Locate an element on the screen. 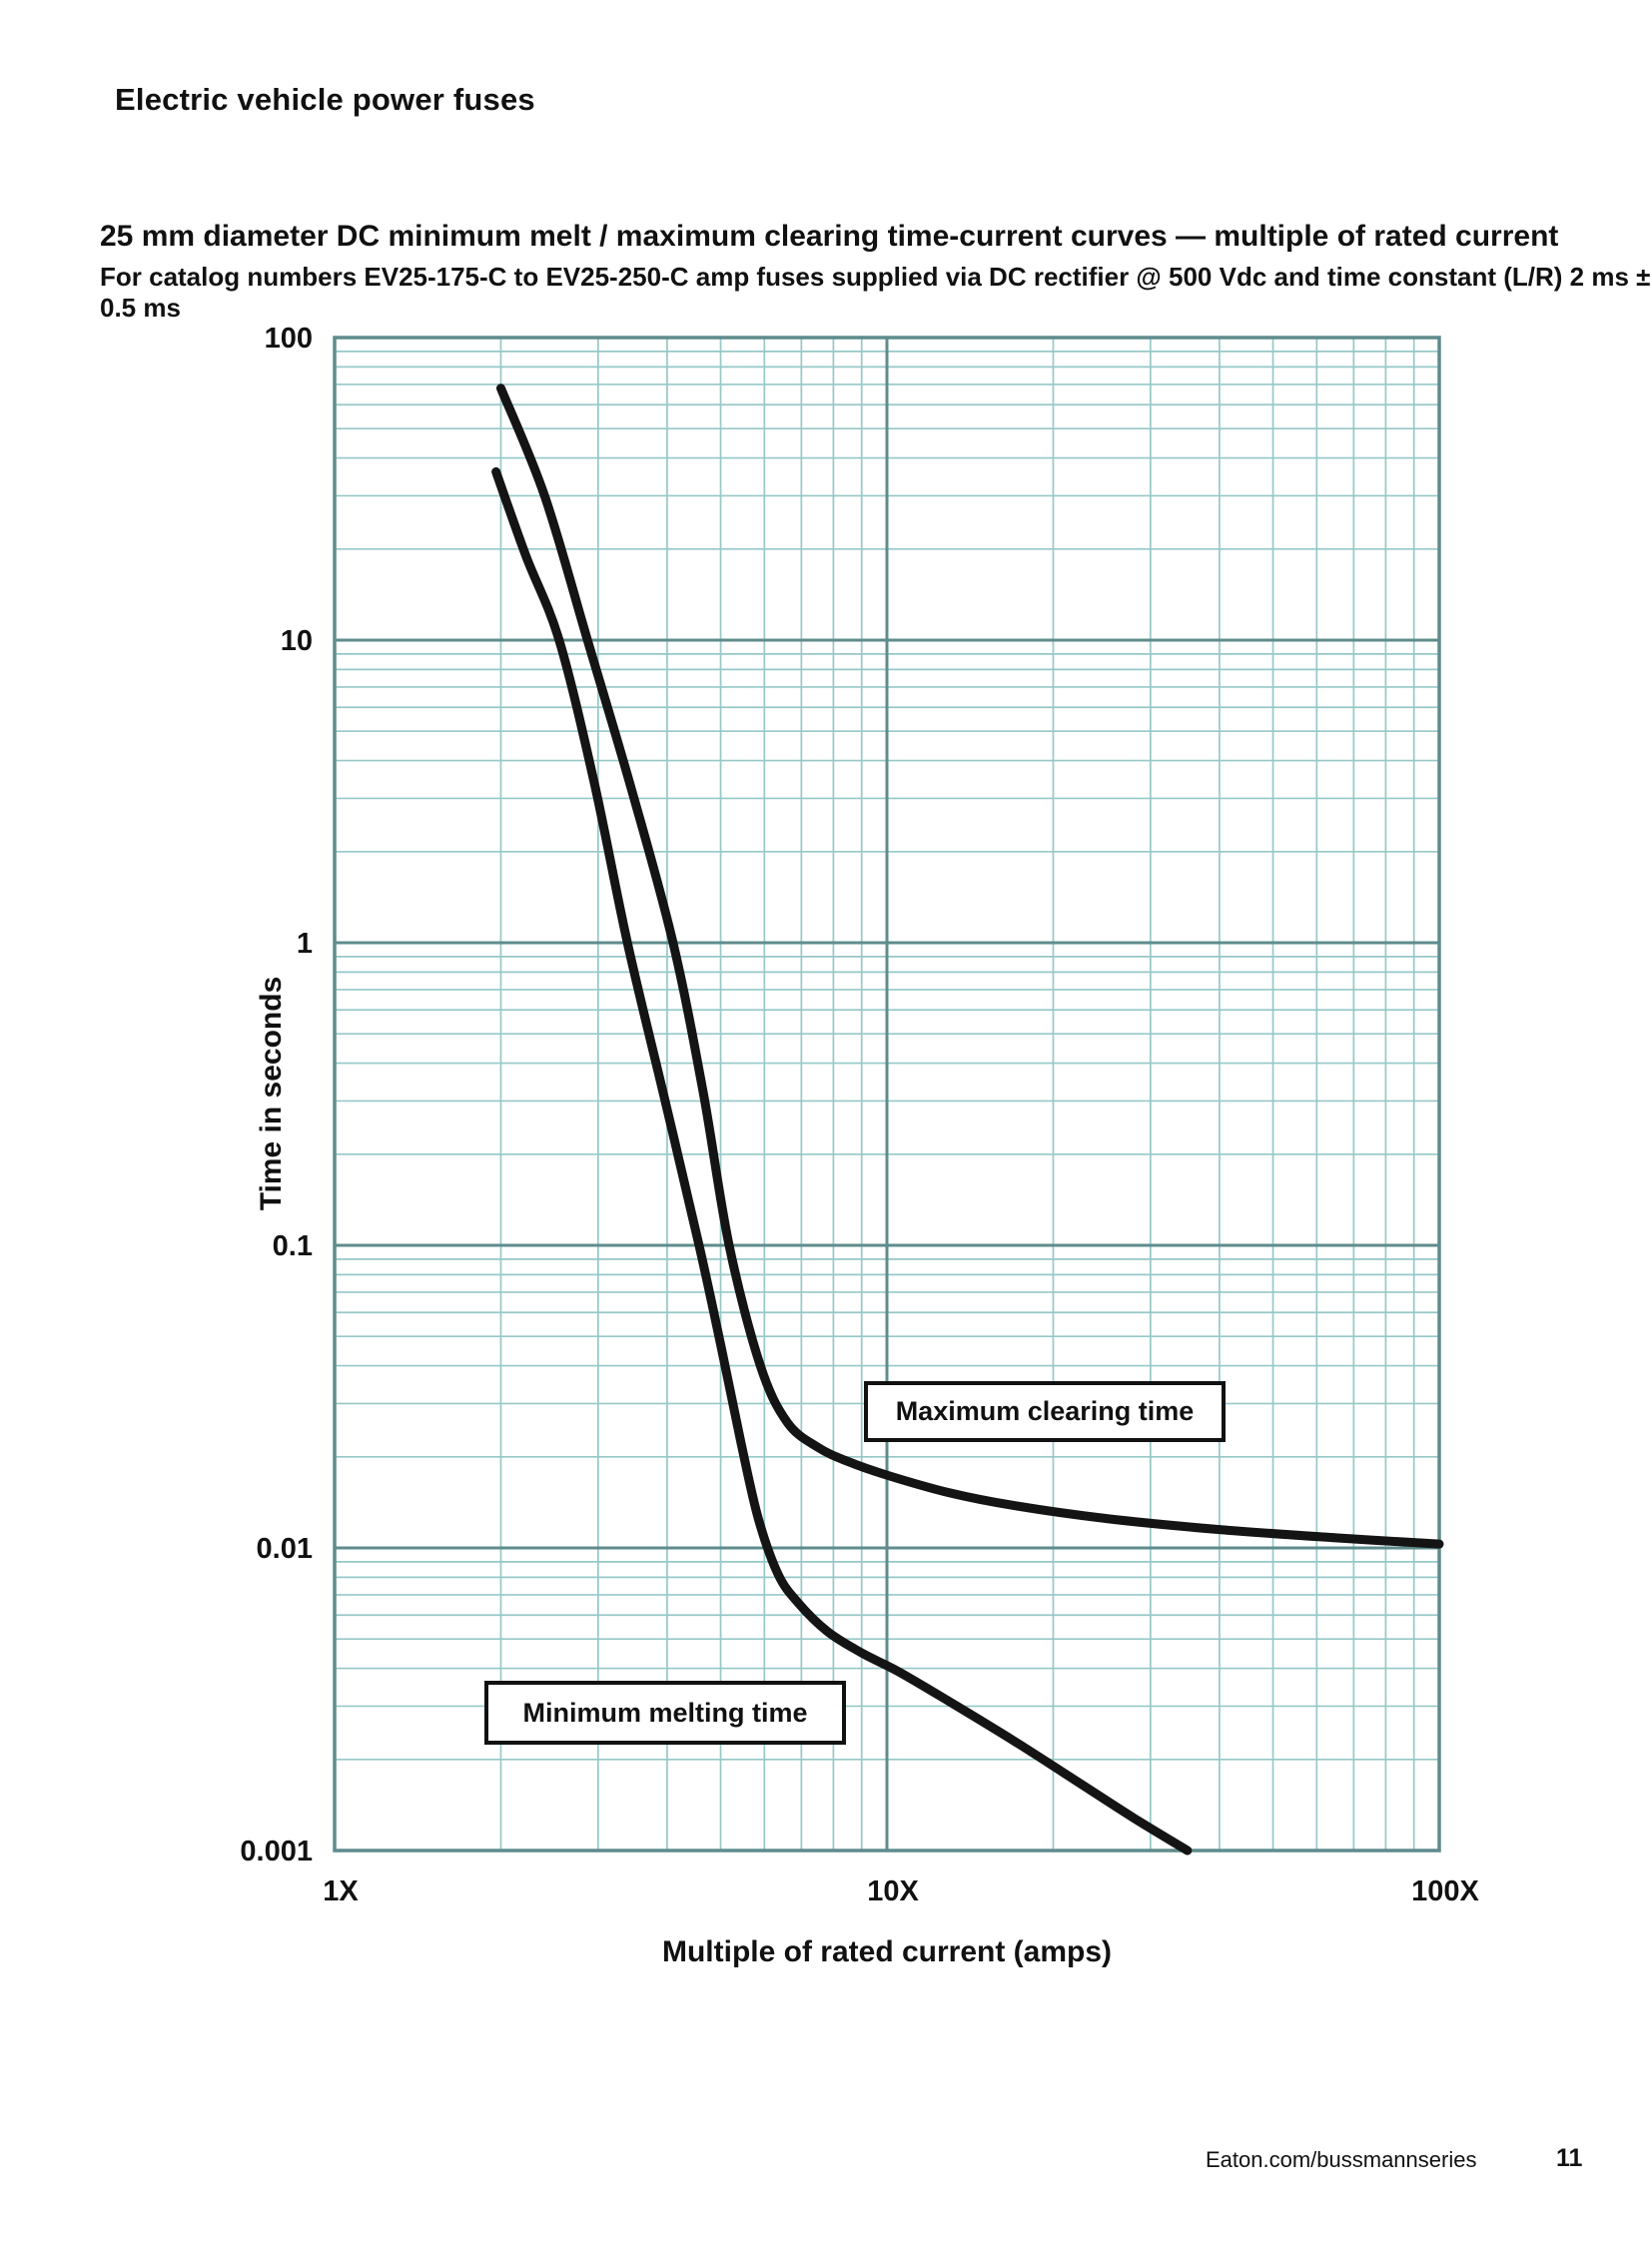 The height and width of the screenshot is (2242, 1652). page-number: 11 is located at coordinates (1569, 2158).